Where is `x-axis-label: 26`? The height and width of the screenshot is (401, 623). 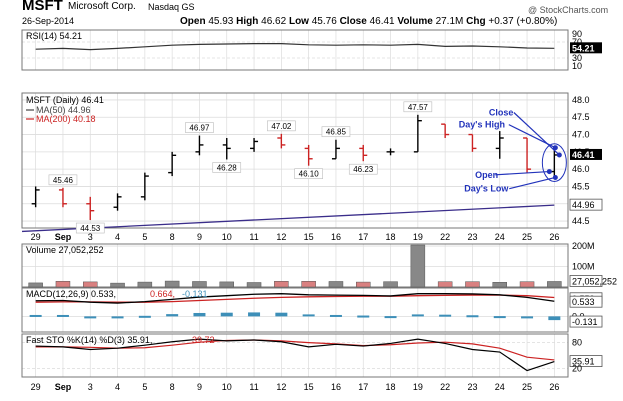 x-axis-label: 26 is located at coordinates (554, 237).